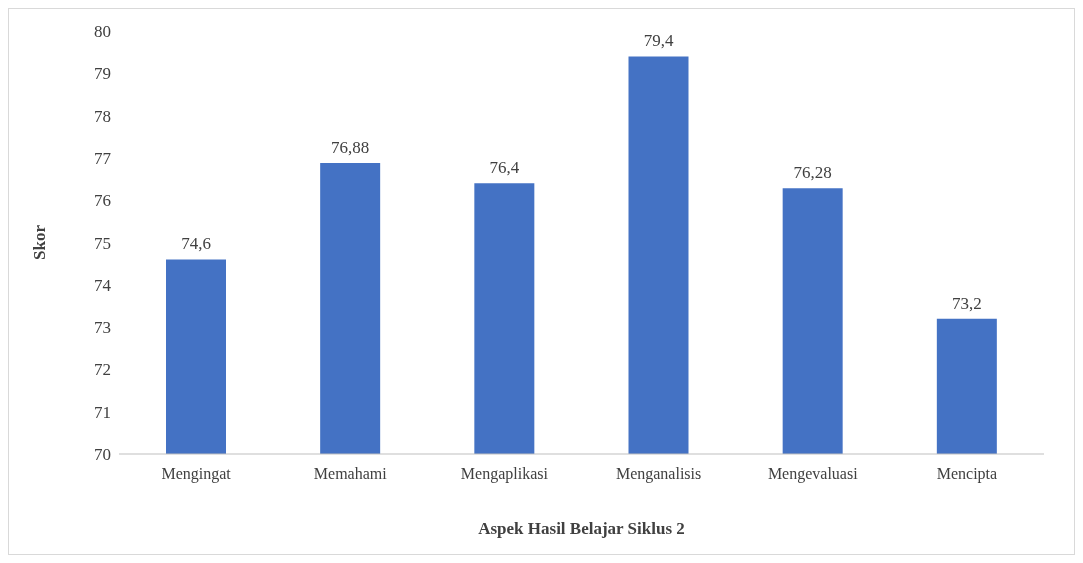 This screenshot has width=1083, height=563. I want to click on y-tick-label: 72, so click(102, 370).